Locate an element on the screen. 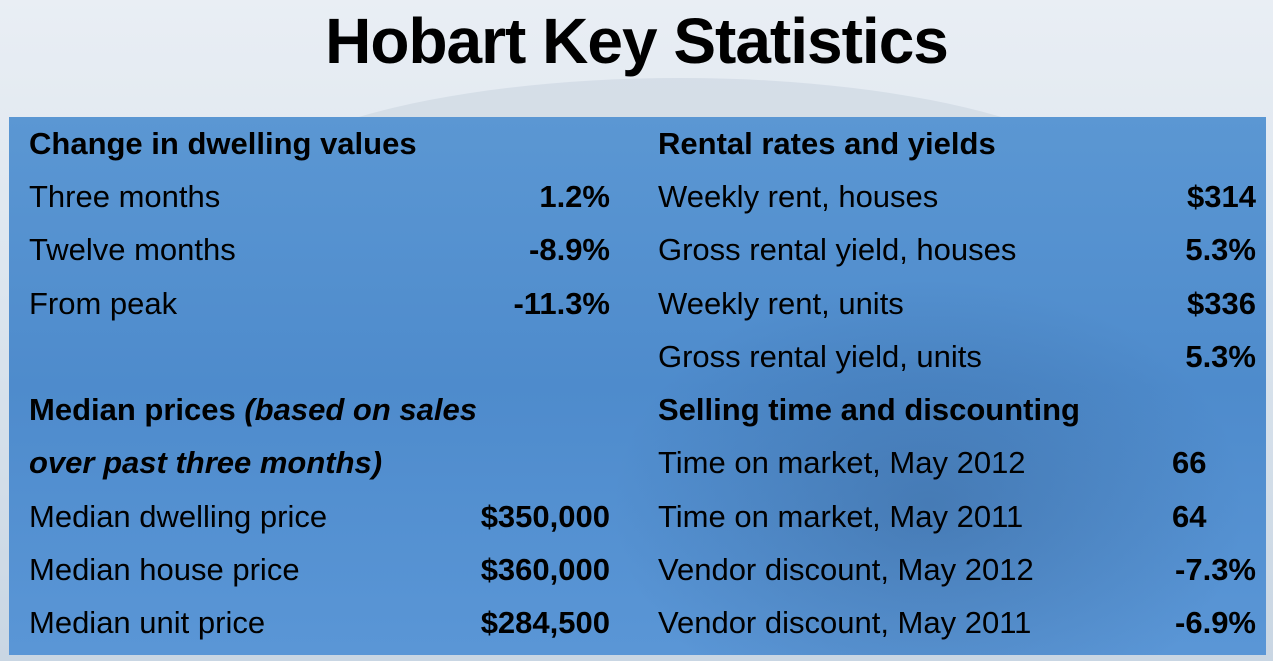  stat-value: -7.3% is located at coordinates (1215, 570).